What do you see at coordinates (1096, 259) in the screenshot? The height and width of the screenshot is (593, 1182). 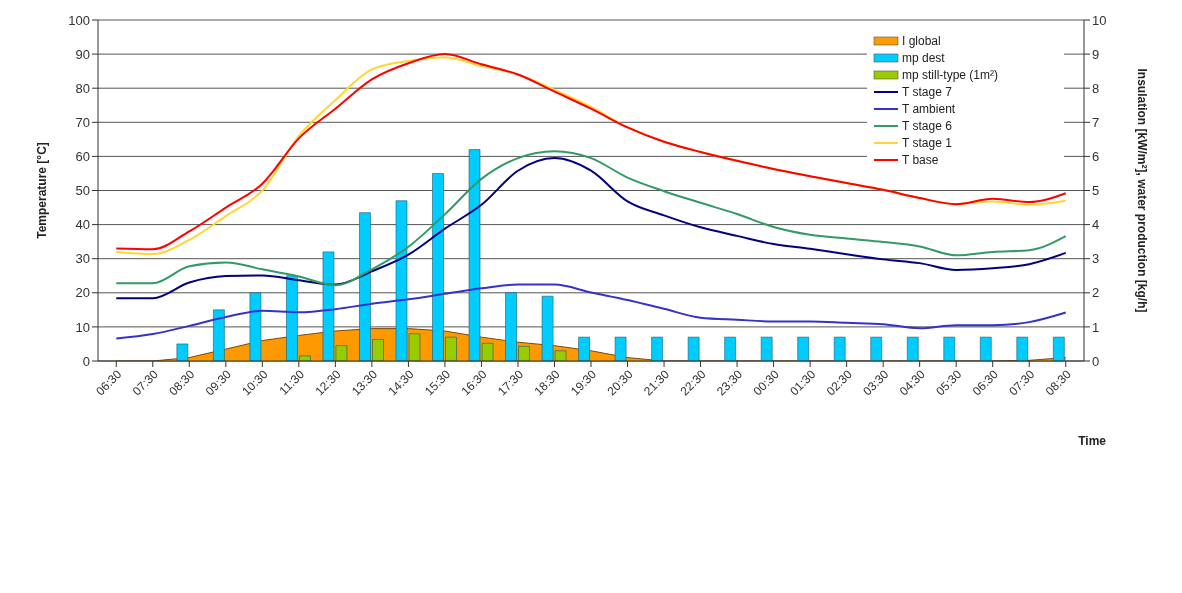 I see `y2-tick-label: 3` at bounding box center [1096, 259].